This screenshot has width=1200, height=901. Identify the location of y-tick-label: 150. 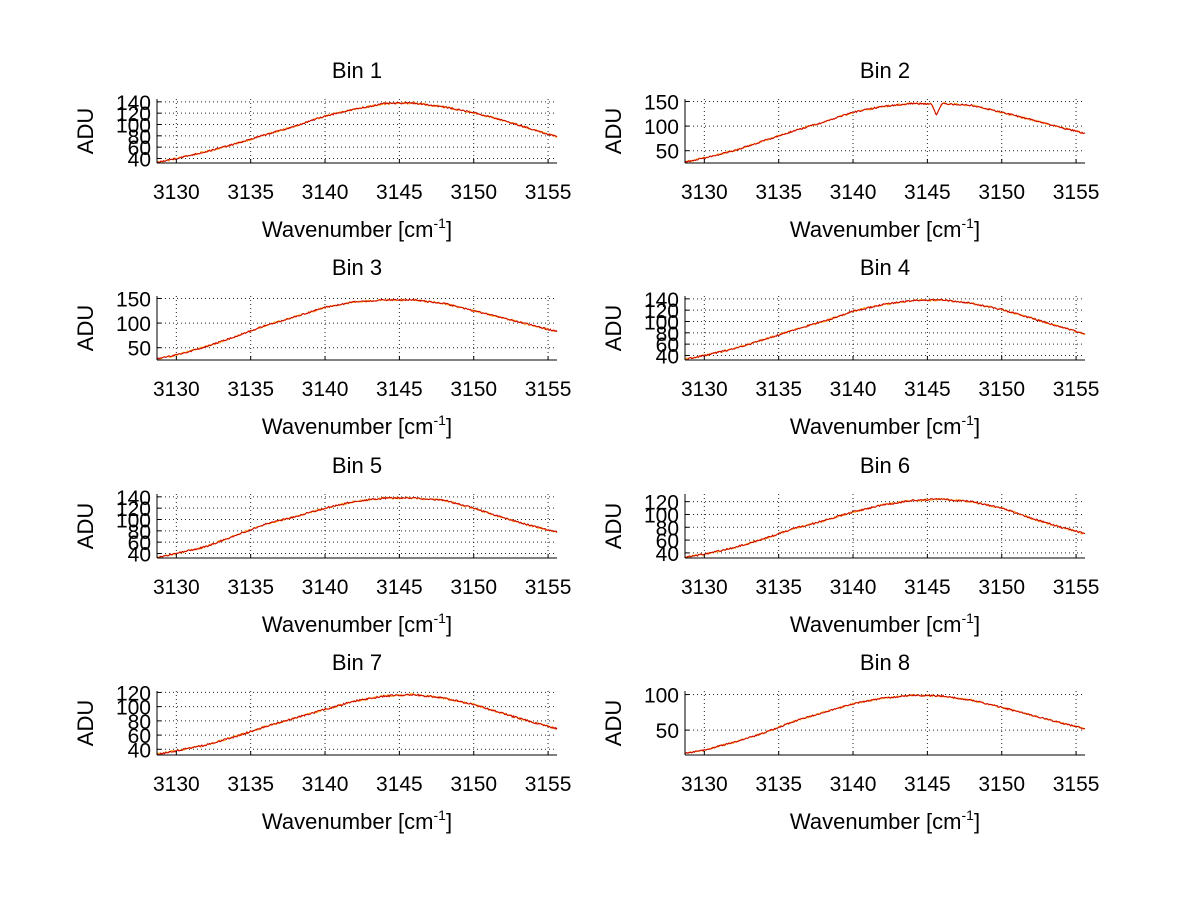
(661, 102).